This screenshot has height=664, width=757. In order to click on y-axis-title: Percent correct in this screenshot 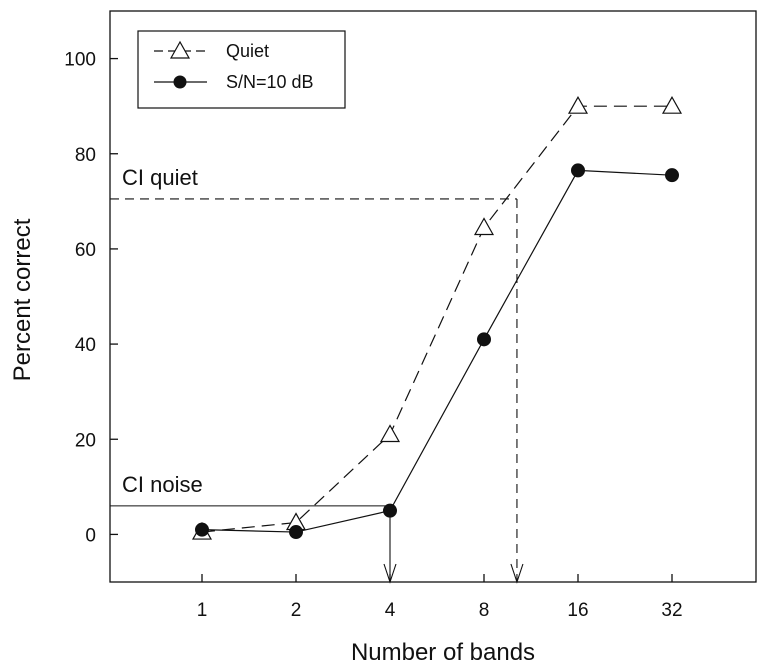, I will do `click(22, 299)`.